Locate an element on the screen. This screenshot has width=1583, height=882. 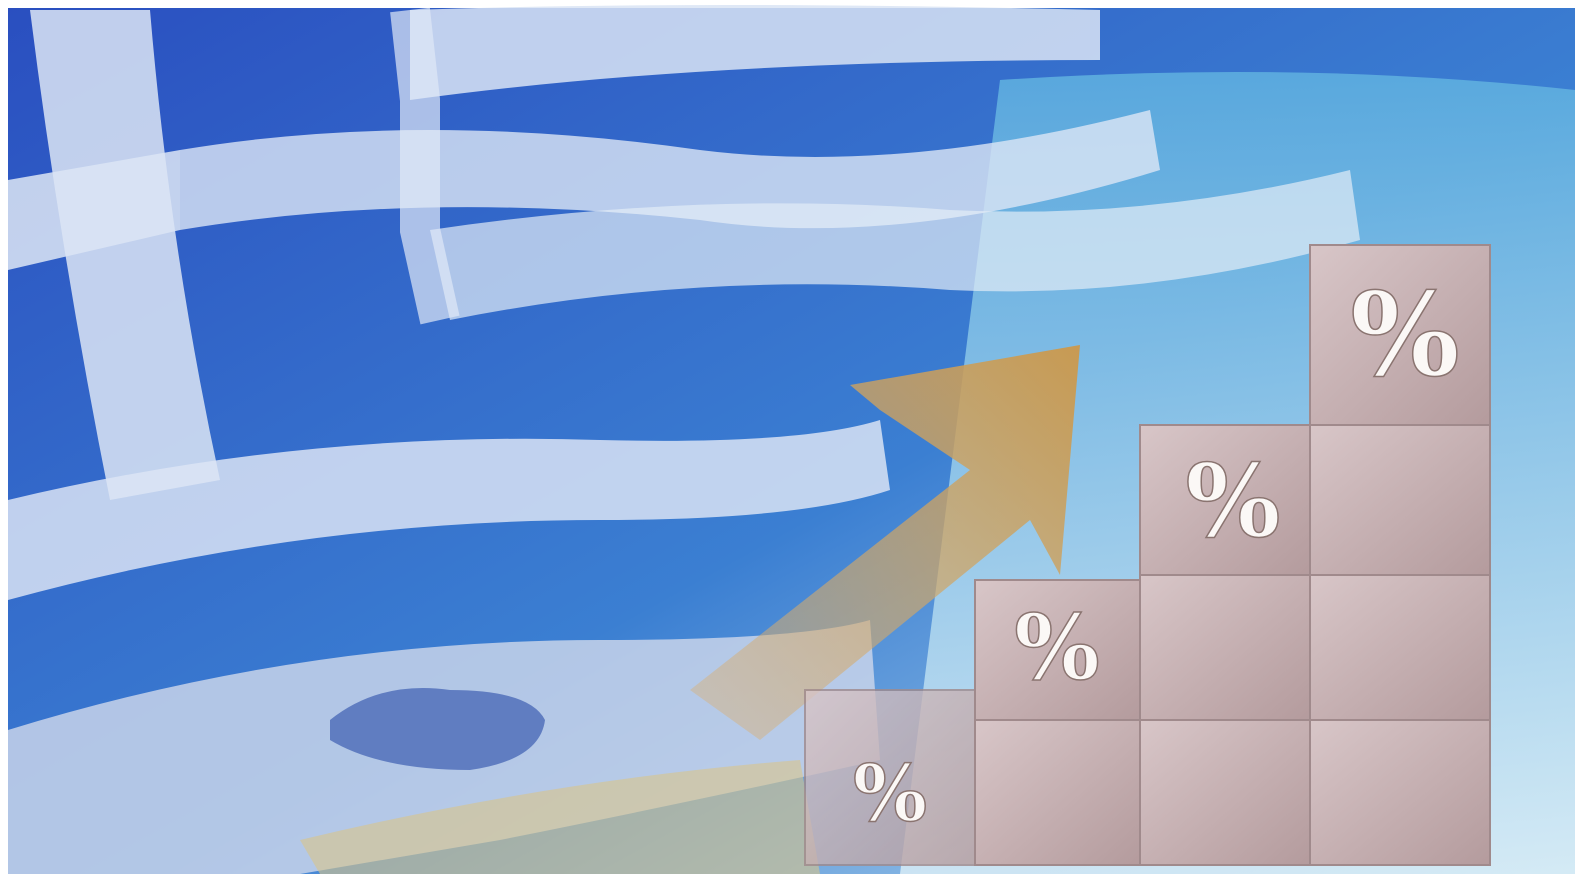
banknote-emblem is located at coordinates (437, 729).